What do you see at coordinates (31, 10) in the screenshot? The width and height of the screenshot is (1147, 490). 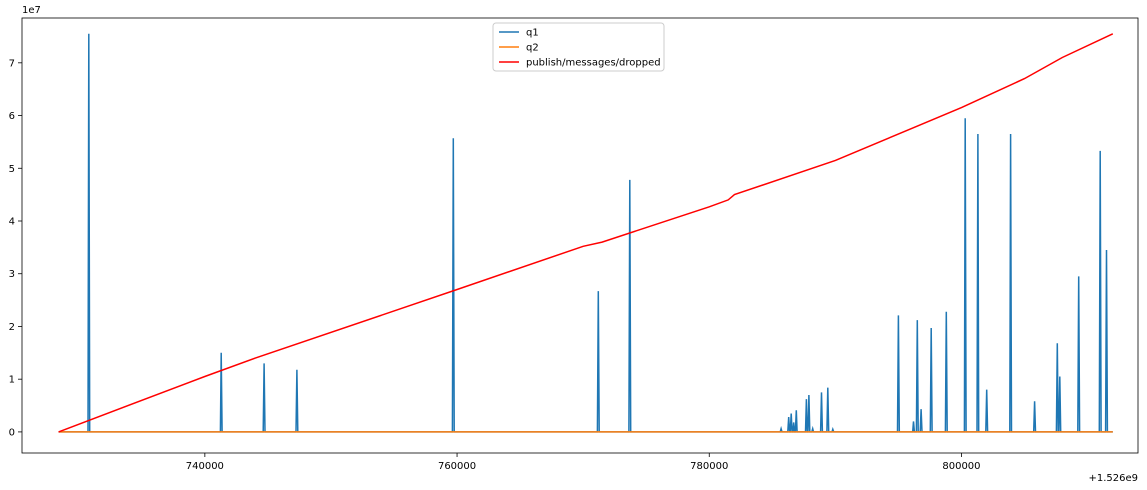 I see `y-scale-label: 1e7` at bounding box center [31, 10].